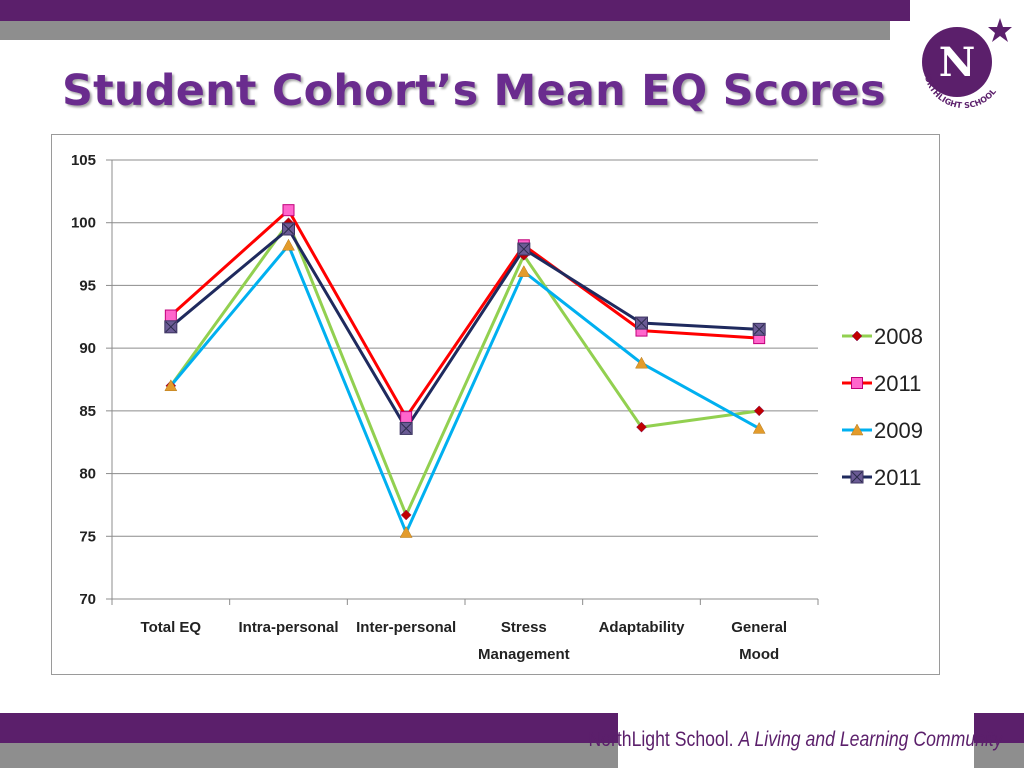  What do you see at coordinates (897, 383) in the screenshot?
I see `legend-label-1: 2011` at bounding box center [897, 383].